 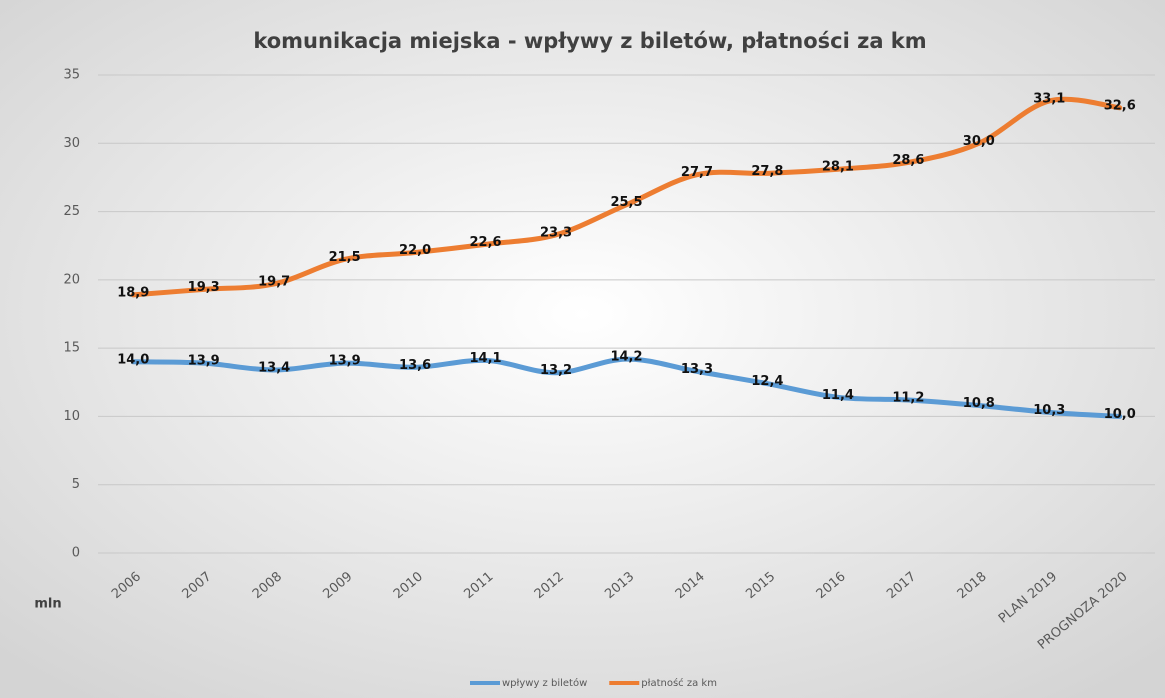 I want to click on y-tick-label: 20, so click(x=71, y=279).